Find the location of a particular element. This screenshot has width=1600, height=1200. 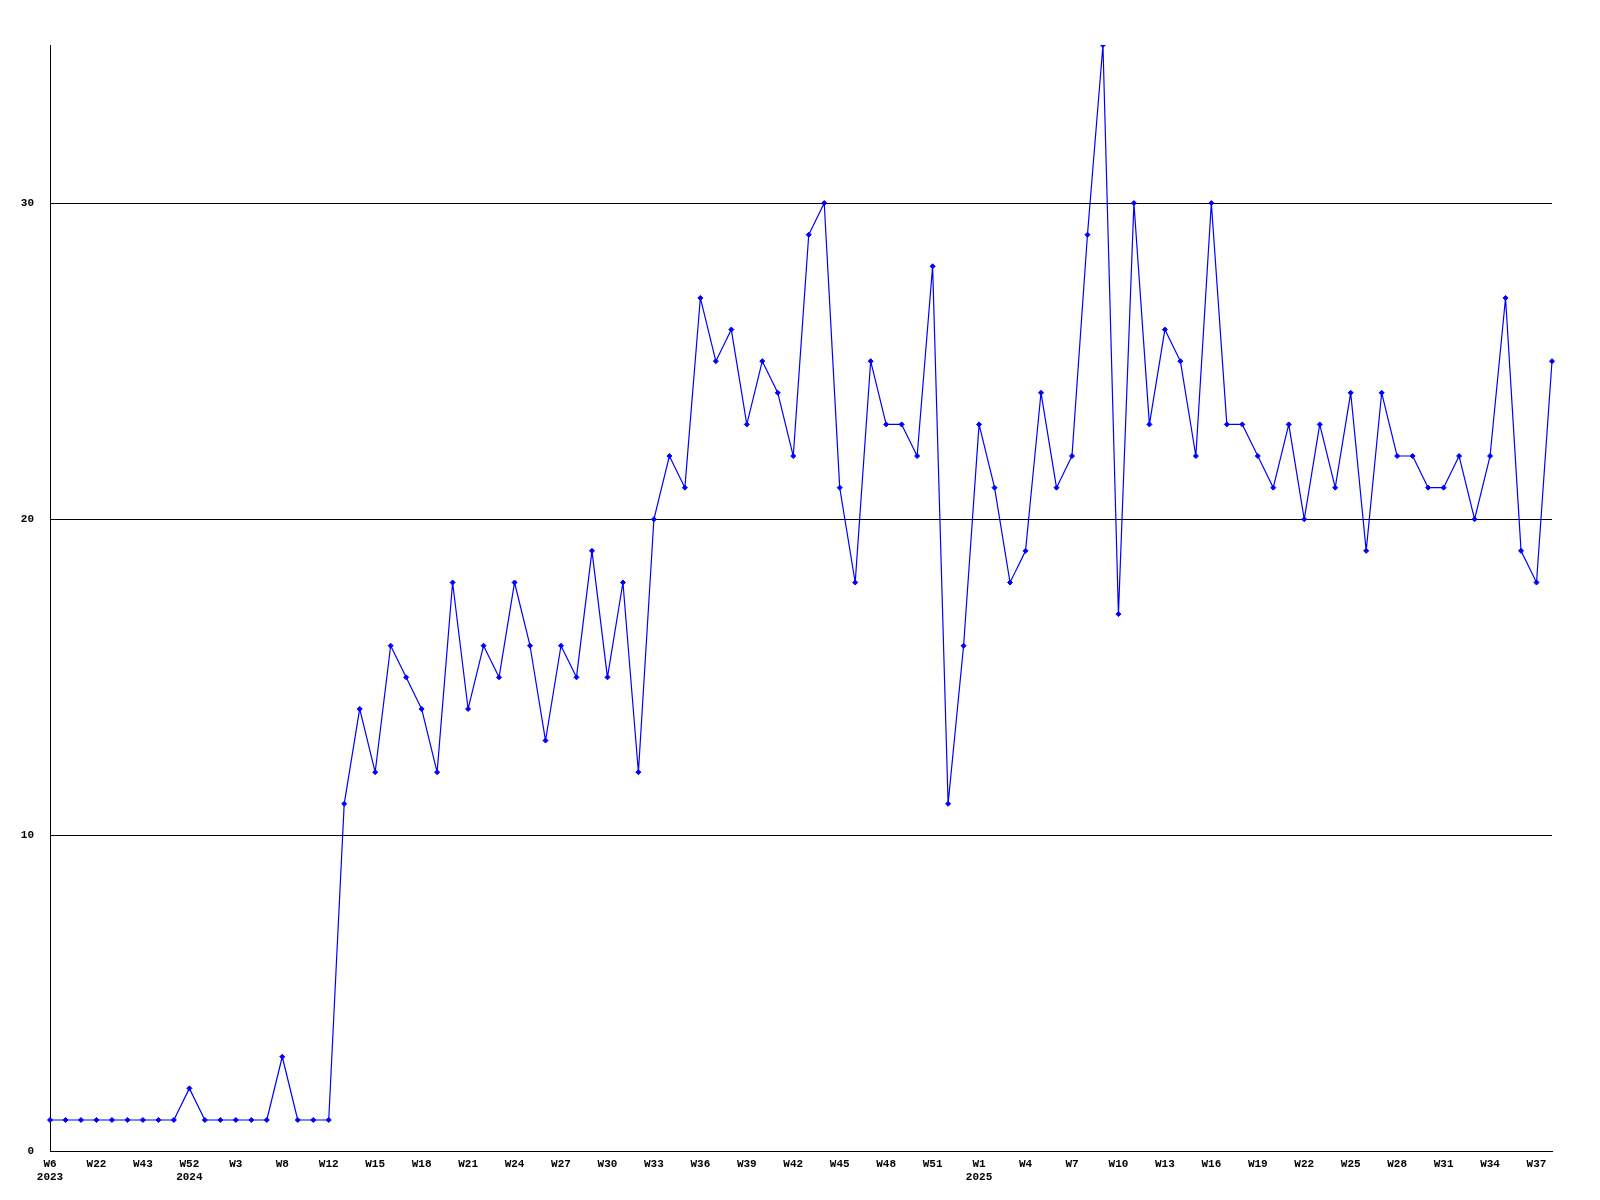

y-tick-label: 10 is located at coordinates (27, 835).